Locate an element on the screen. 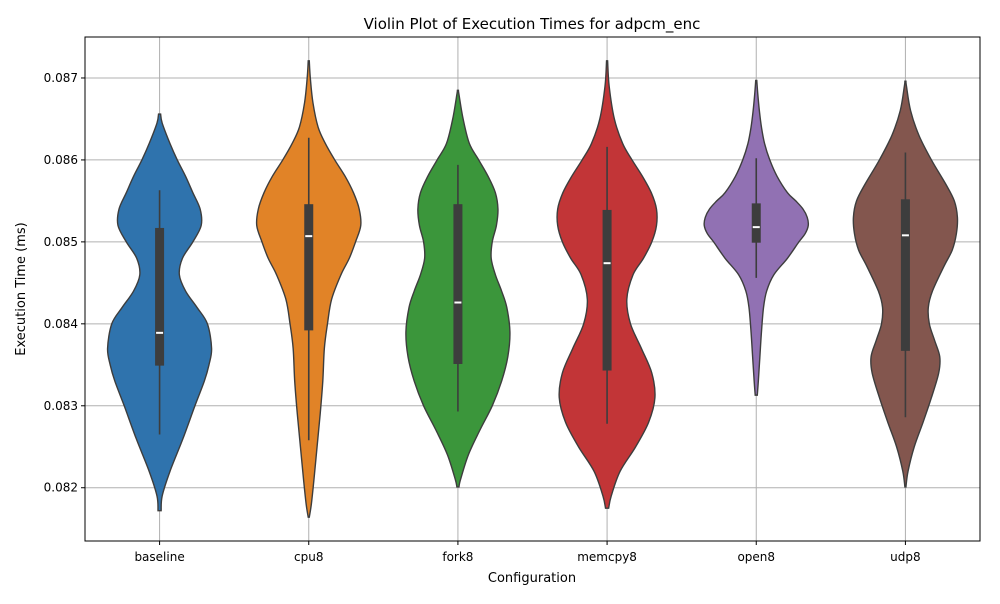 Image resolution: width=1000 pixels, height=604 pixels. y-tick-label: 0.085 is located at coordinates (61, 242).